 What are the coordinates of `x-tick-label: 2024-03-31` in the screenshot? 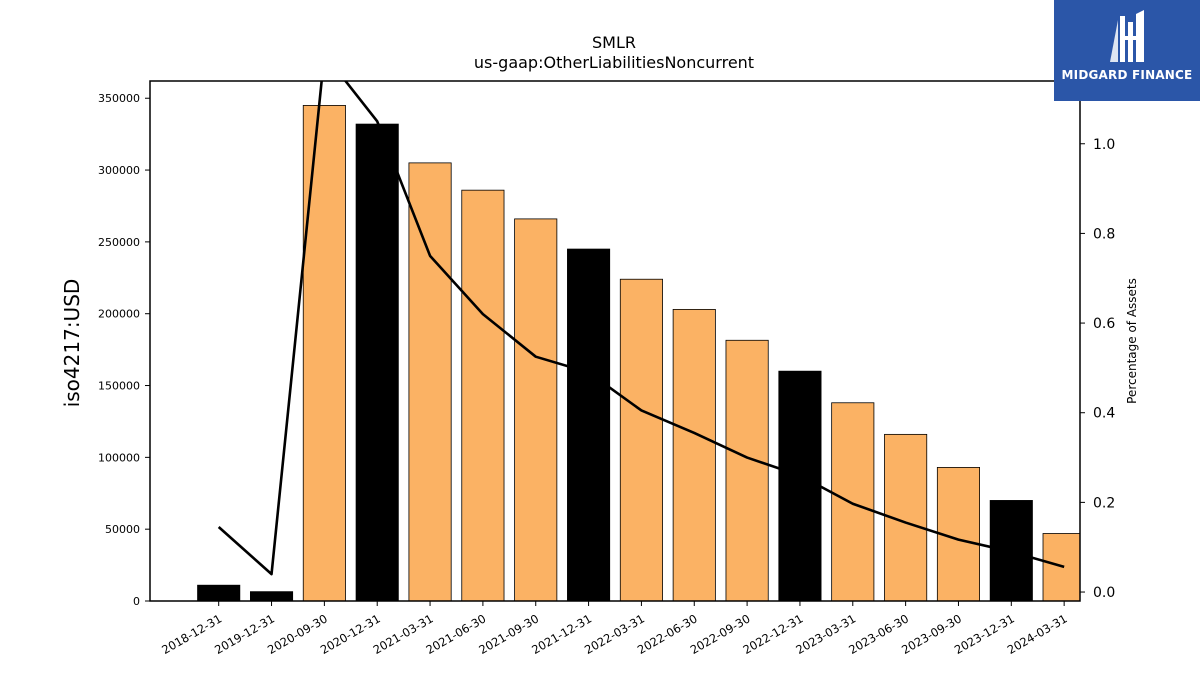 It's located at (1037, 634).